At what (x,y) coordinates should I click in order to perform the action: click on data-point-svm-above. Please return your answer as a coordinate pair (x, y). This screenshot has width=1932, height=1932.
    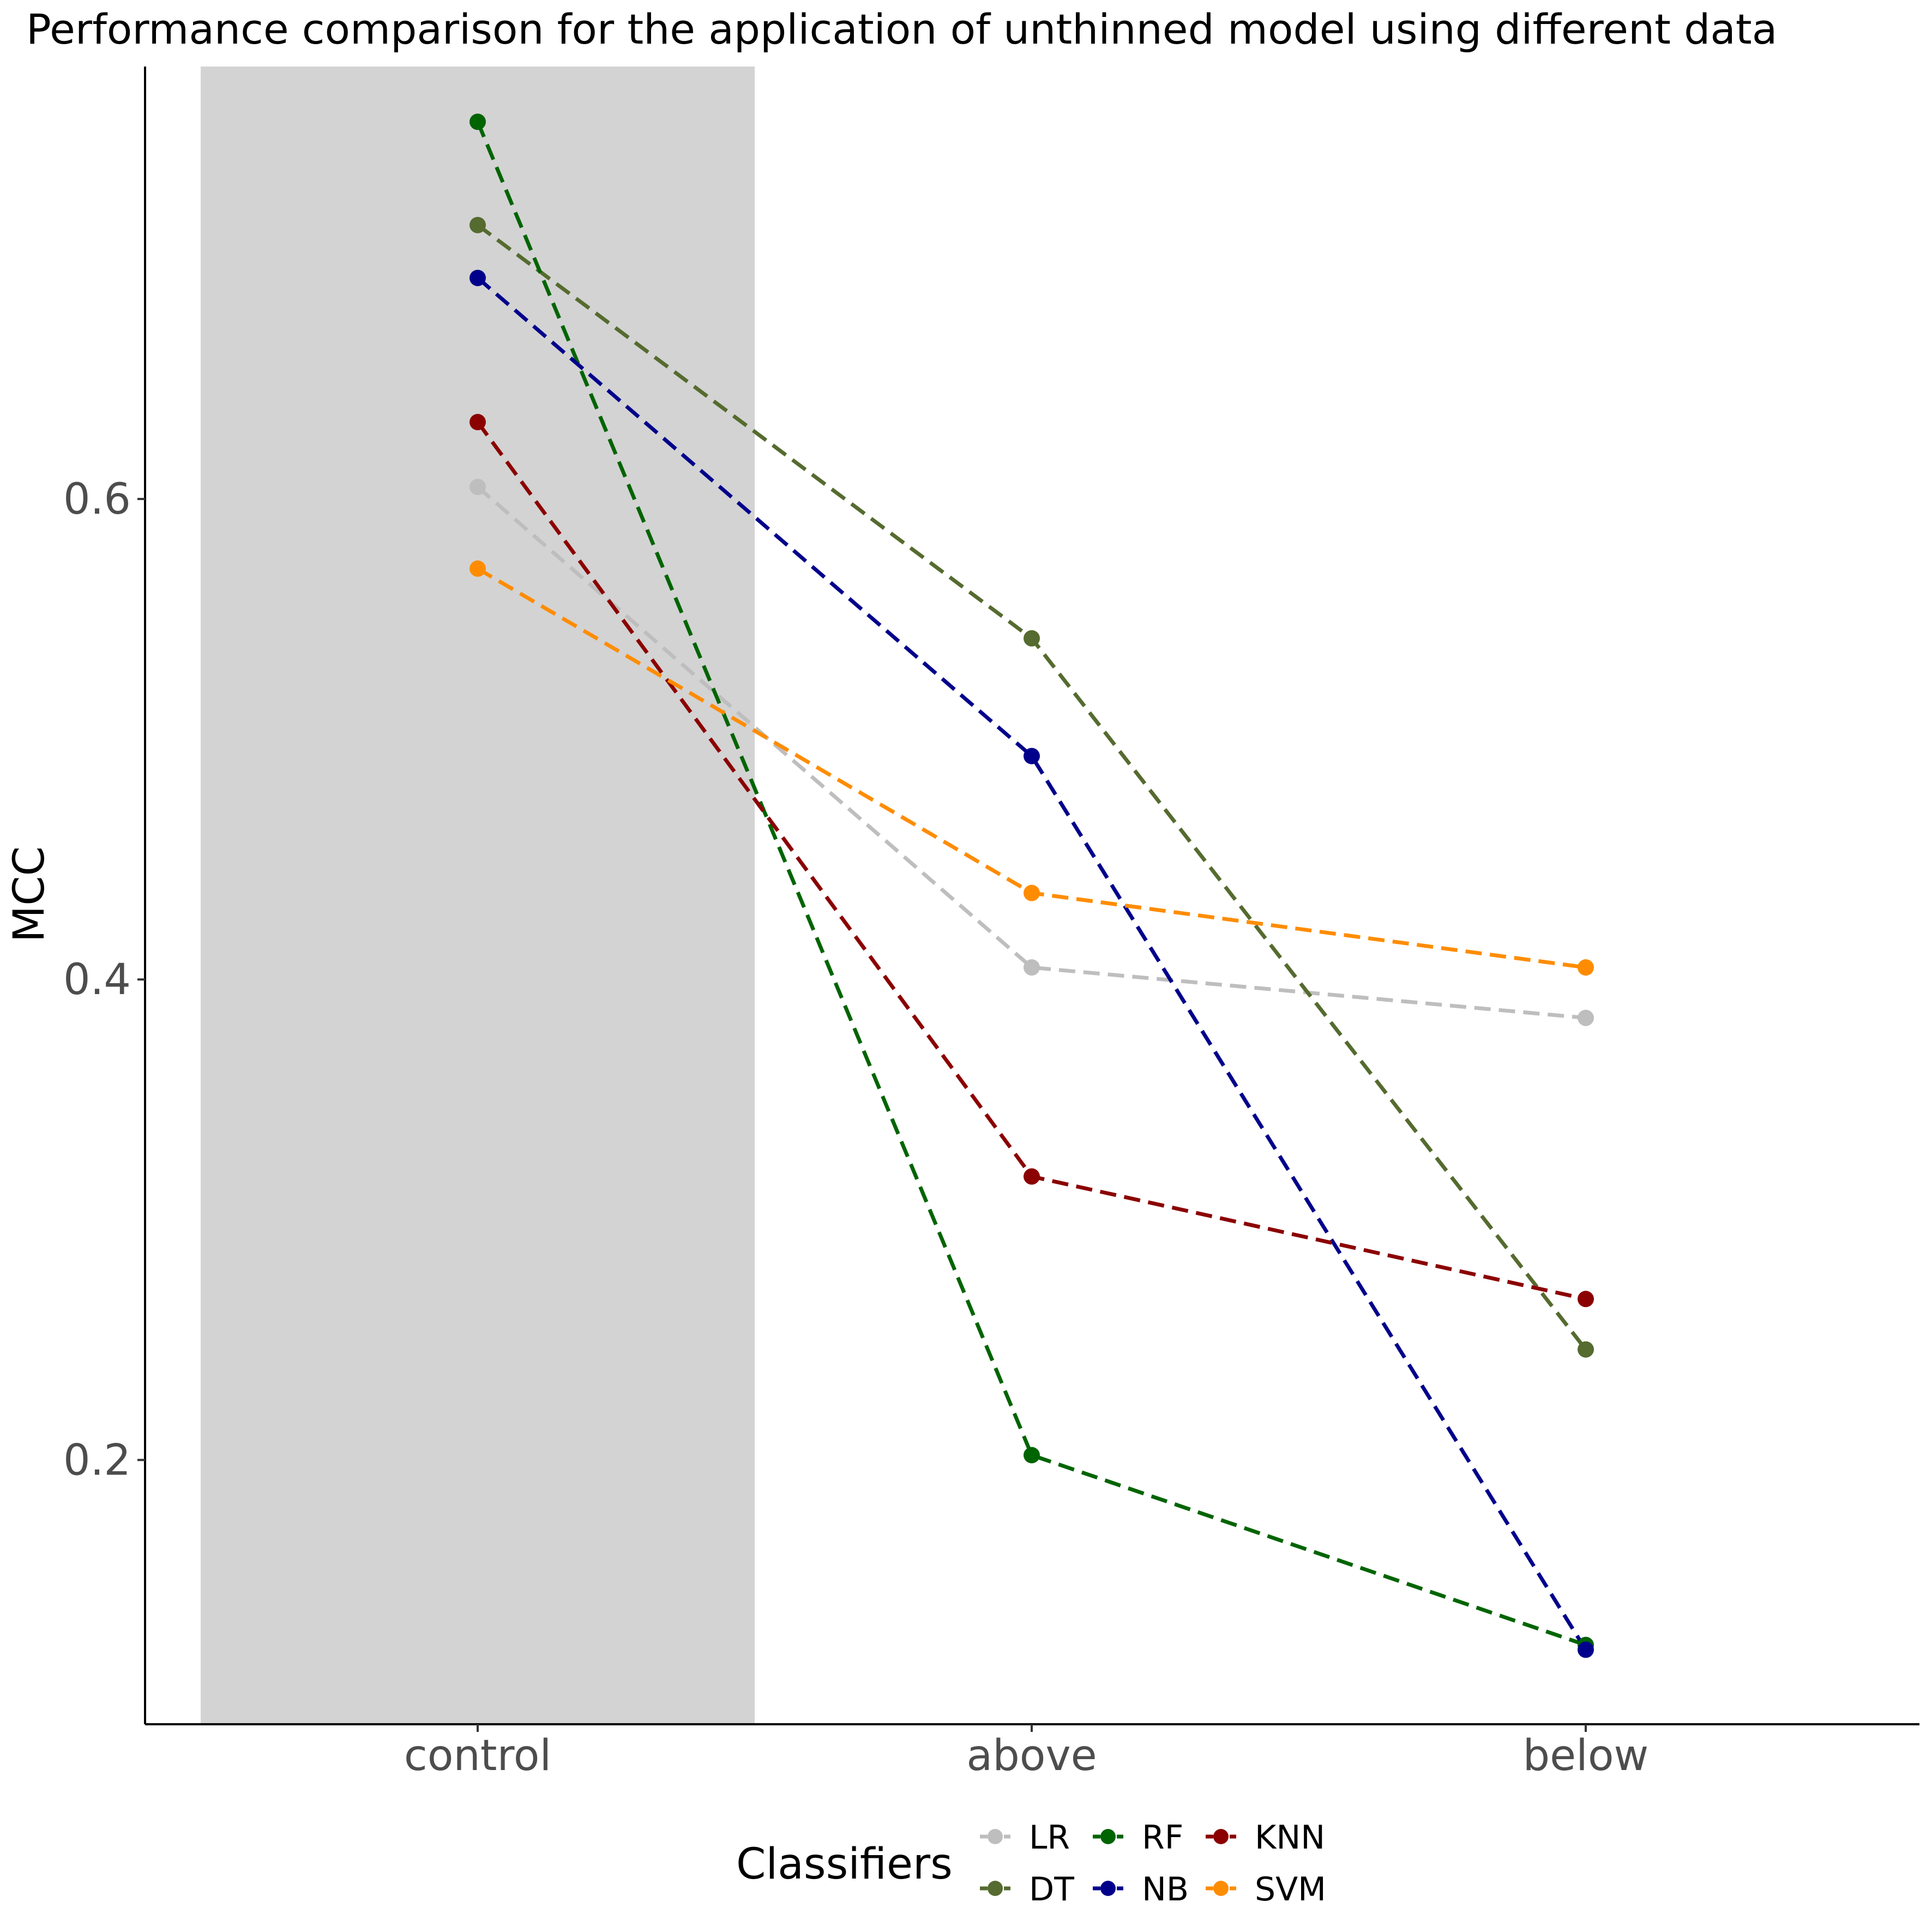
    Looking at the image, I should click on (1032, 892).